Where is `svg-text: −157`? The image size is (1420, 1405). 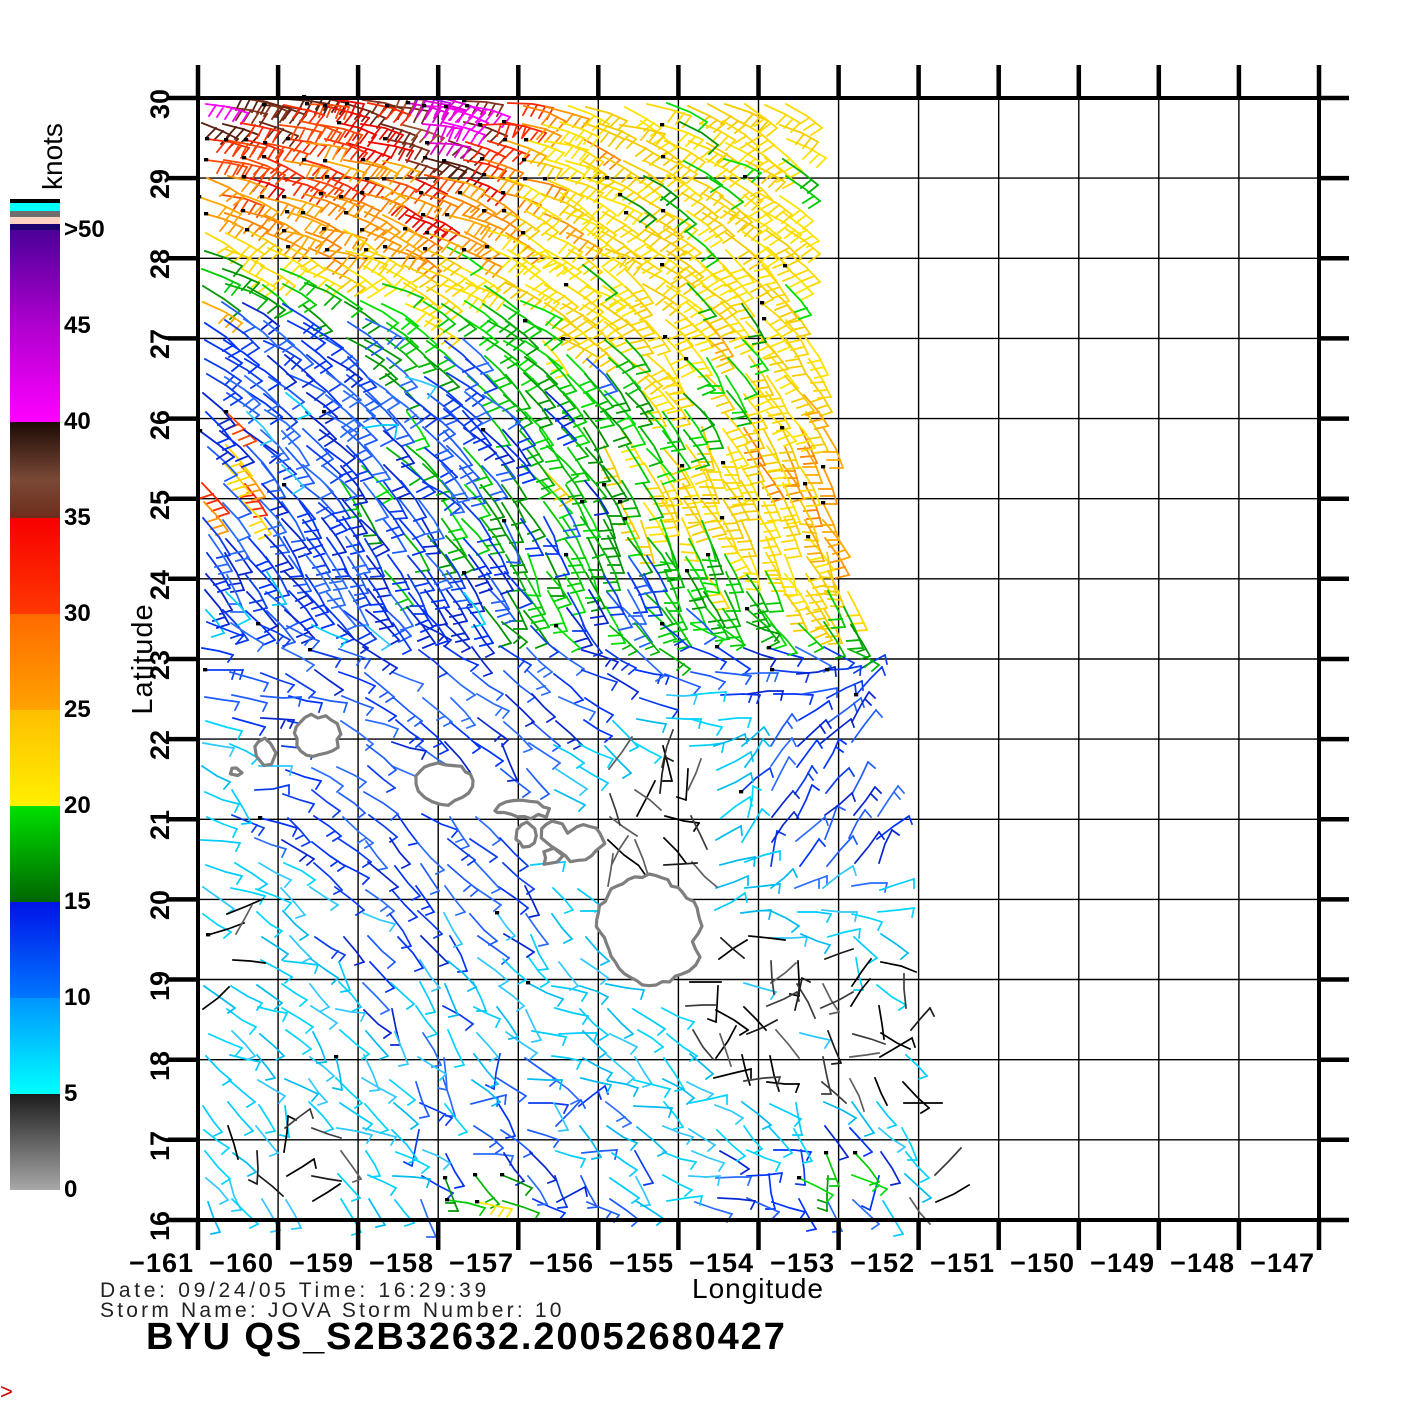
svg-text: −157 is located at coordinates (481, 1263).